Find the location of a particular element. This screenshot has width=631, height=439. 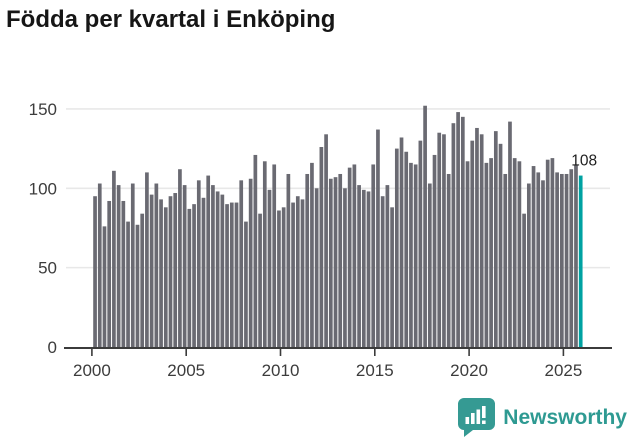

newsworthy-brand-link: Newsworthy is located at coordinates (542, 417).